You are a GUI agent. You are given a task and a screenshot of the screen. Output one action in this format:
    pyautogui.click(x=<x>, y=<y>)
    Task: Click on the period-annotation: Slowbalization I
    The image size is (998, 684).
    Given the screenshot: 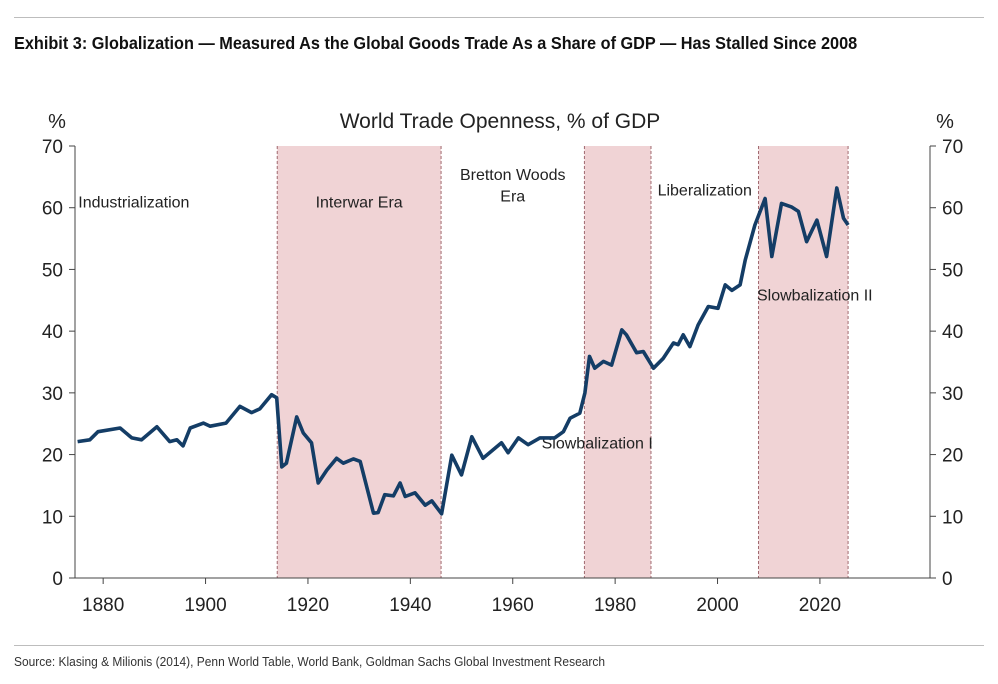 What is the action you would take?
    pyautogui.click(x=597, y=443)
    